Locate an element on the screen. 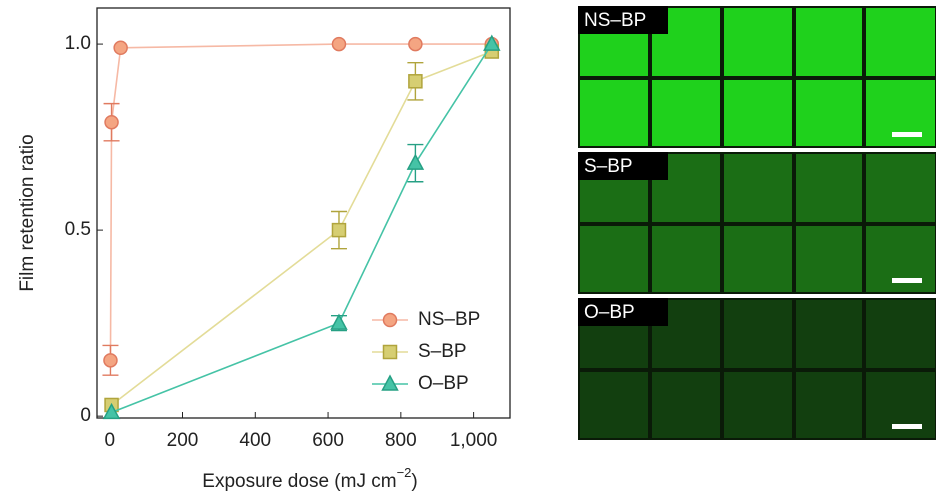 This screenshot has width=945, height=500. x-axis-label: Exposure dose (mJ cm−2) is located at coordinates (309, 478).